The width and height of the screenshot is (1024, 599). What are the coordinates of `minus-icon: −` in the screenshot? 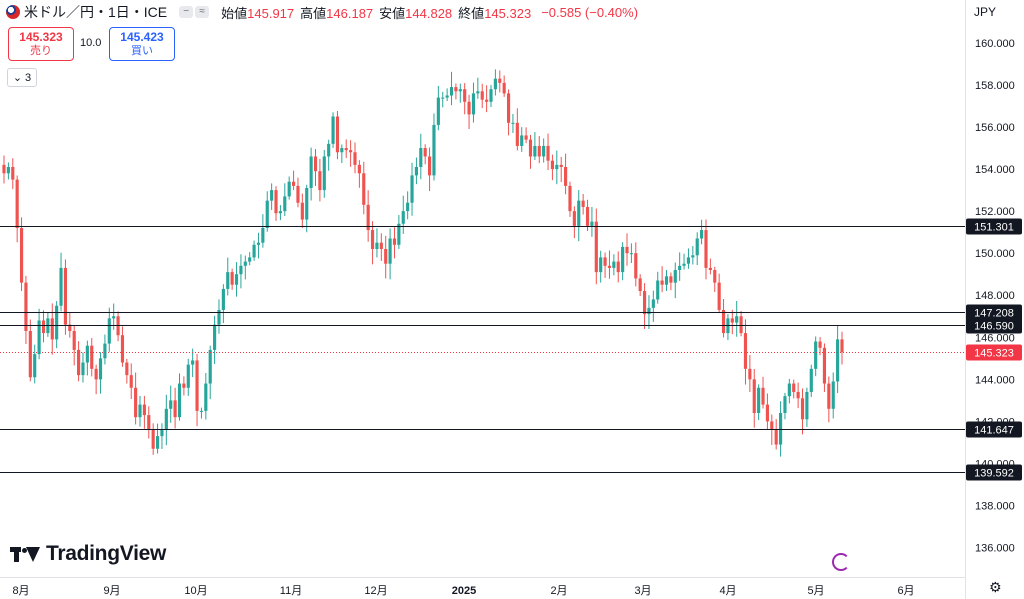 It's located at (186, 12).